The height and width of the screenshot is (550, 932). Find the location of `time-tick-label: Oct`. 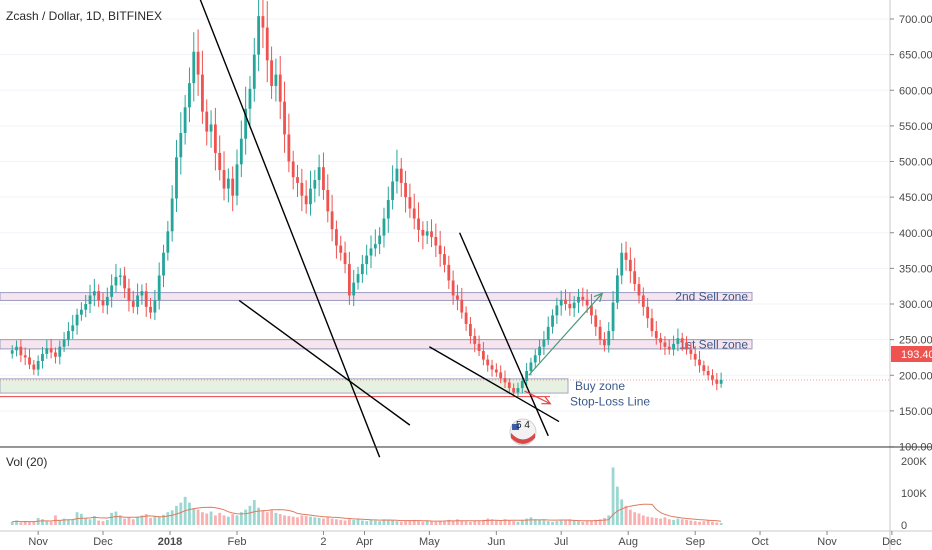

time-tick-label: Oct is located at coordinates (759, 542).